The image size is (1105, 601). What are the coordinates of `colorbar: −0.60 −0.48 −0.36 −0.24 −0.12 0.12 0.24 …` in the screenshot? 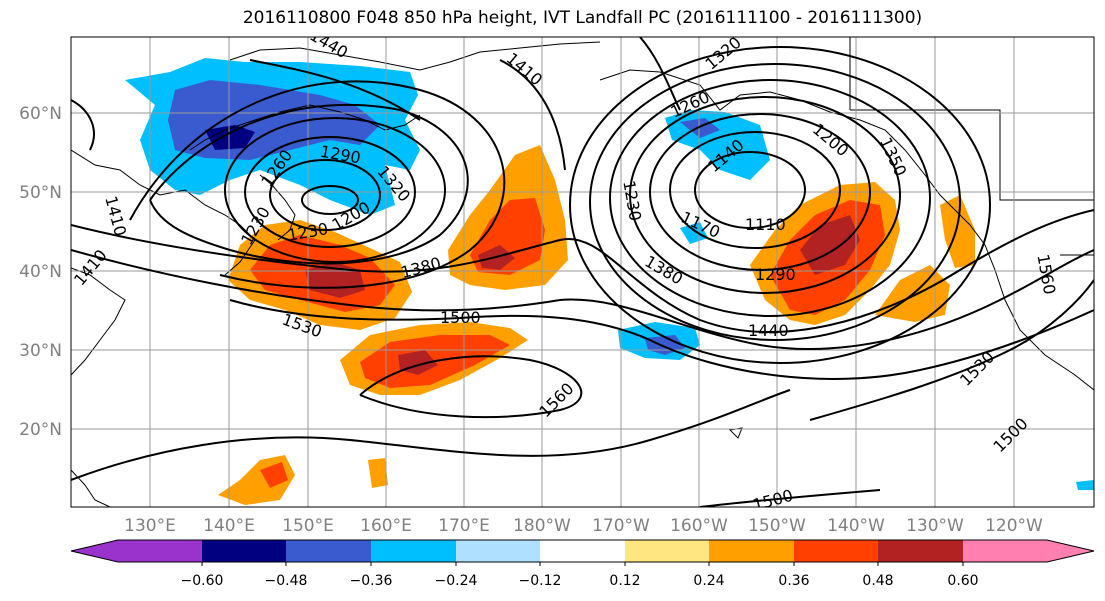 It's located at (582, 564).